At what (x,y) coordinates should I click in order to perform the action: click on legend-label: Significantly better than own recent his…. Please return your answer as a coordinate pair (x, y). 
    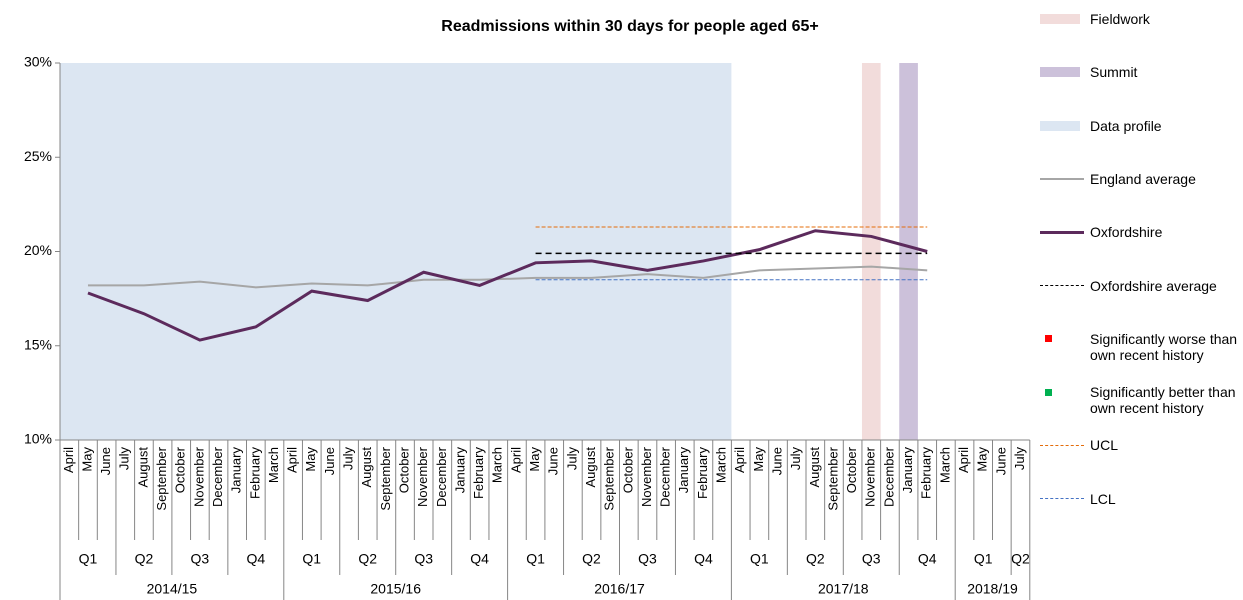
    Looking at the image, I should click on (1163, 400).